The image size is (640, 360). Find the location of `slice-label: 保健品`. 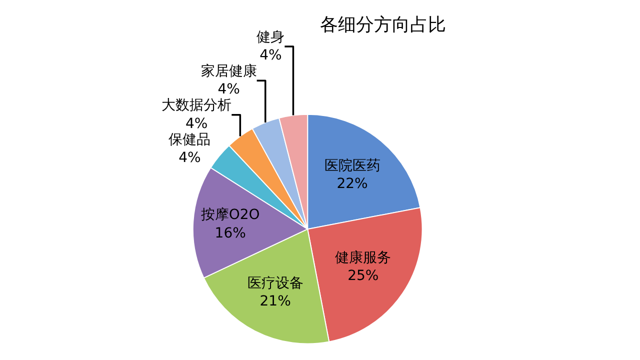

slice-label: 保健品 is located at coordinates (189, 140).